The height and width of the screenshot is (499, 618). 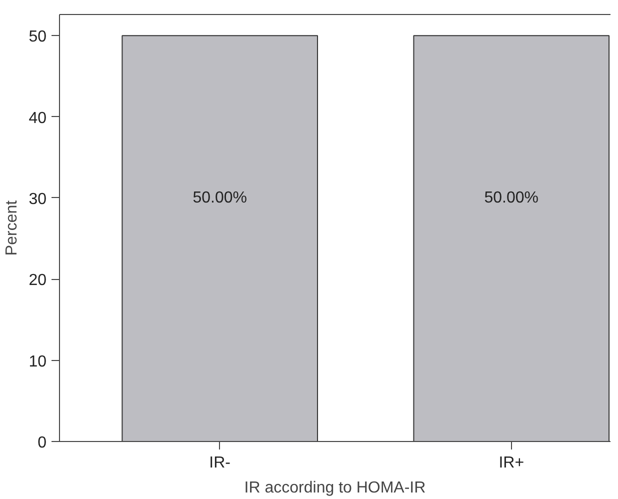 What do you see at coordinates (37, 361) in the screenshot?
I see `y-tick-label: 10` at bounding box center [37, 361].